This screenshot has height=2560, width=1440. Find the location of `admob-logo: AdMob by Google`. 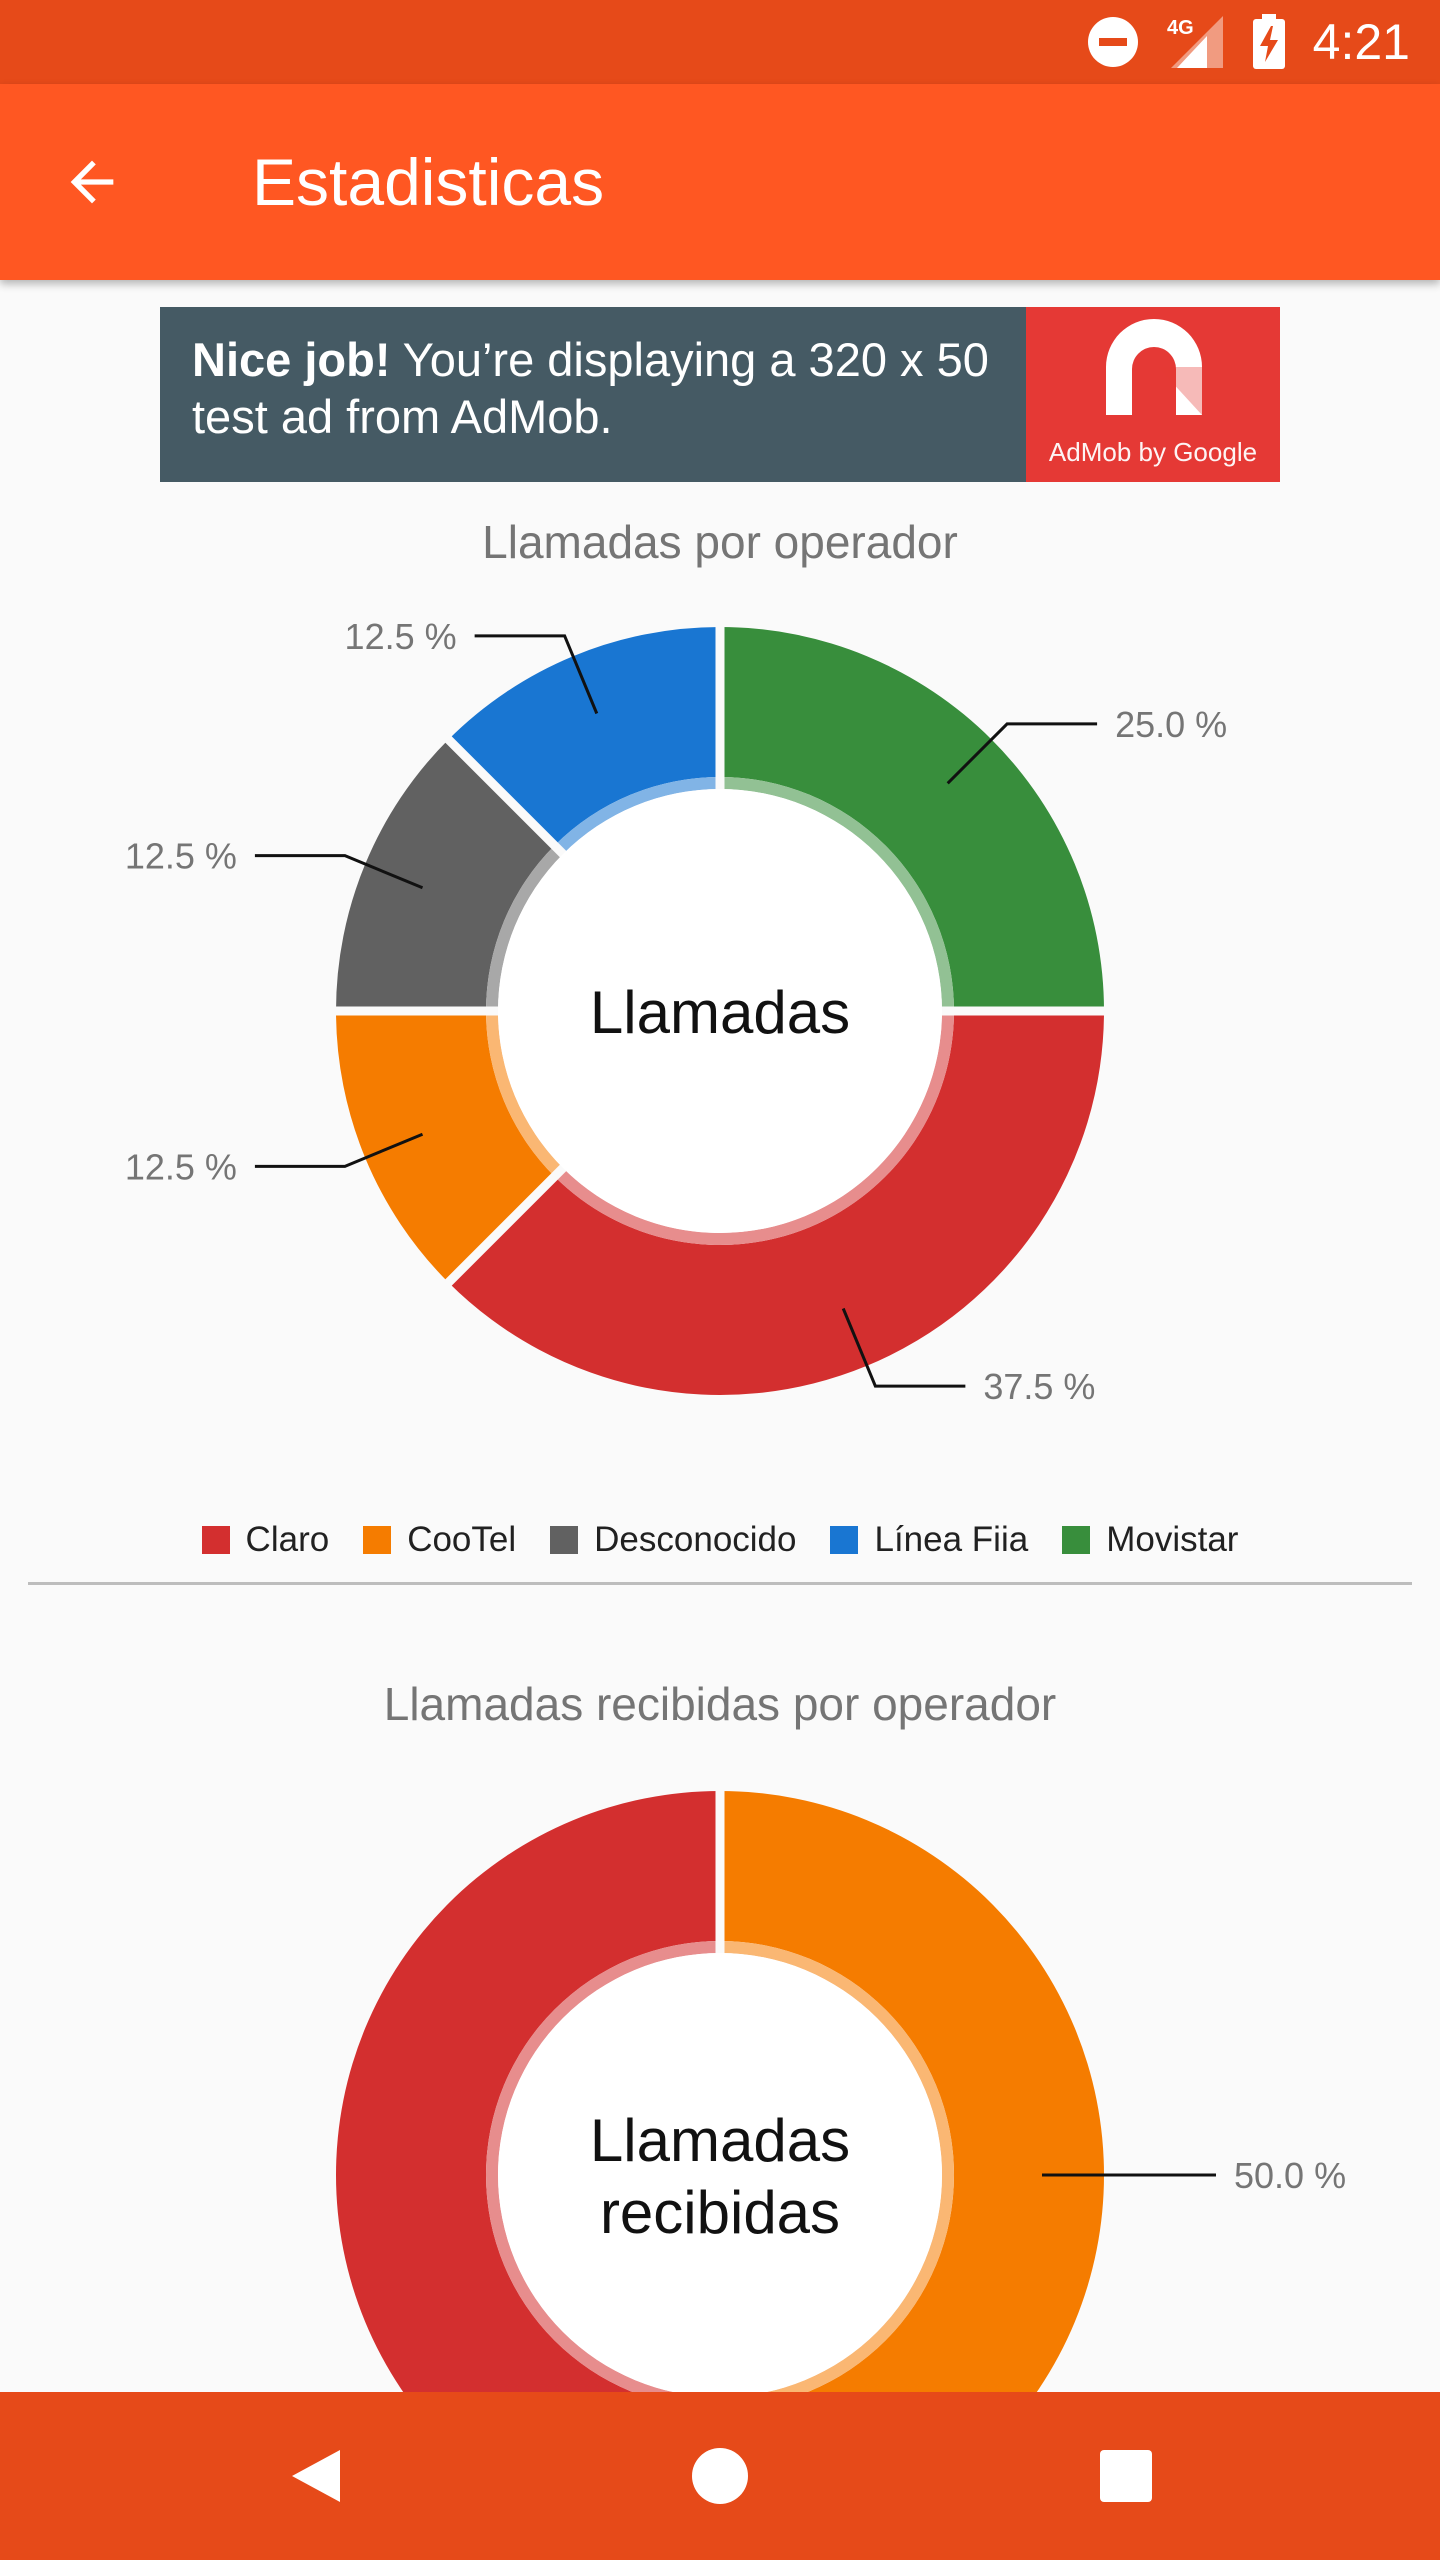

admob-logo: AdMob by Google is located at coordinates (1153, 394).